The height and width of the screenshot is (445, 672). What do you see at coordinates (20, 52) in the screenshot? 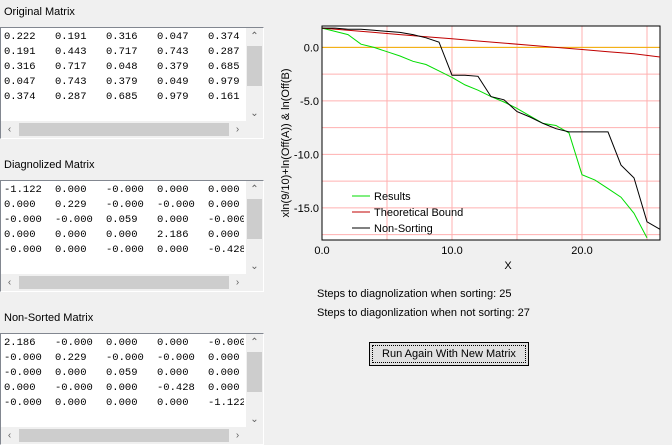
I see `matrix-cell: 0.191` at bounding box center [20, 52].